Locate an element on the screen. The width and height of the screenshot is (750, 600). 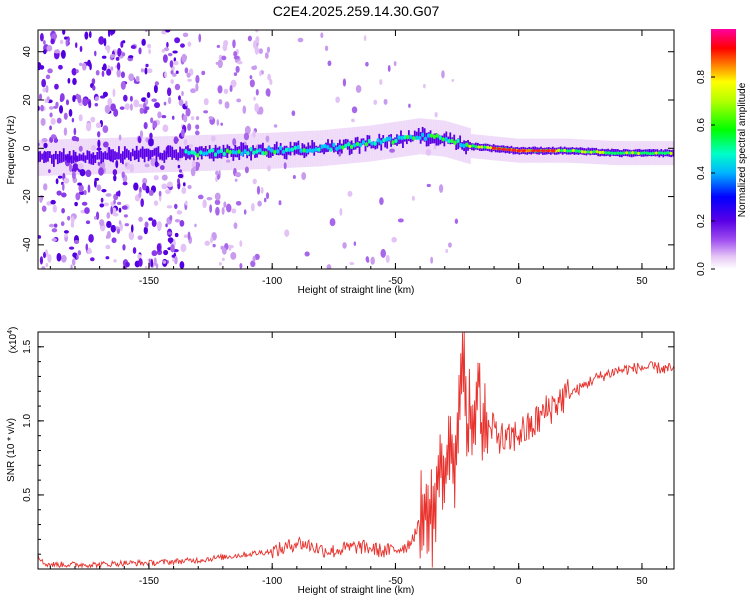
spectrogram-x-label: Height of straight line (km) is located at coordinates (356, 290).